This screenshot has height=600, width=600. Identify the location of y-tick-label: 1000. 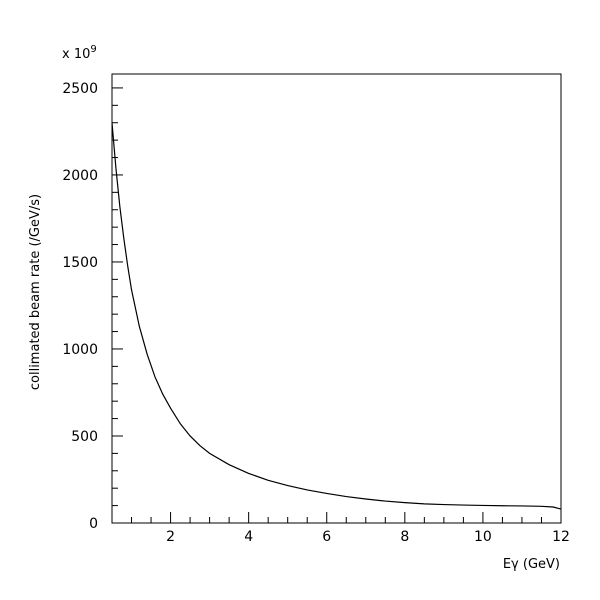
(80, 350).